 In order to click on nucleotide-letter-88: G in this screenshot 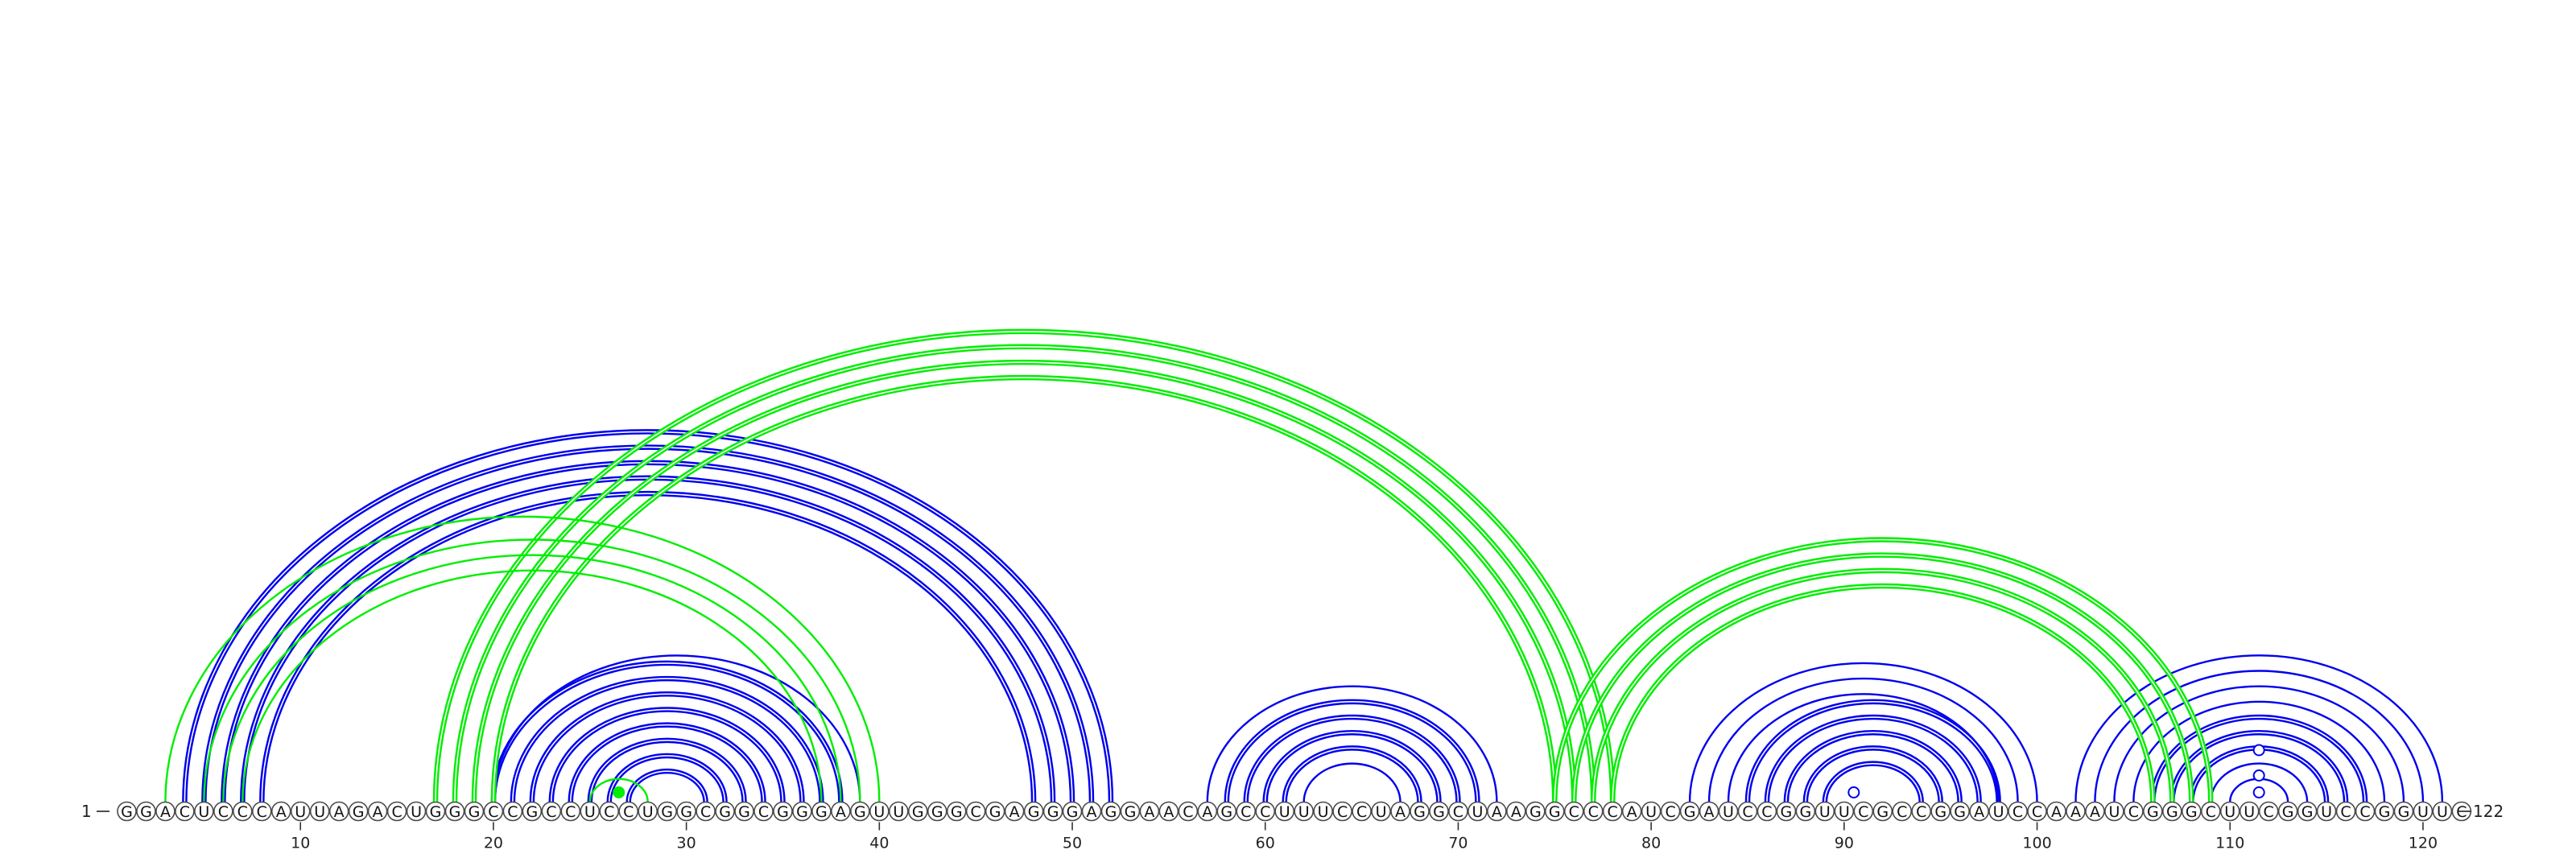, I will do `click(1806, 812)`.